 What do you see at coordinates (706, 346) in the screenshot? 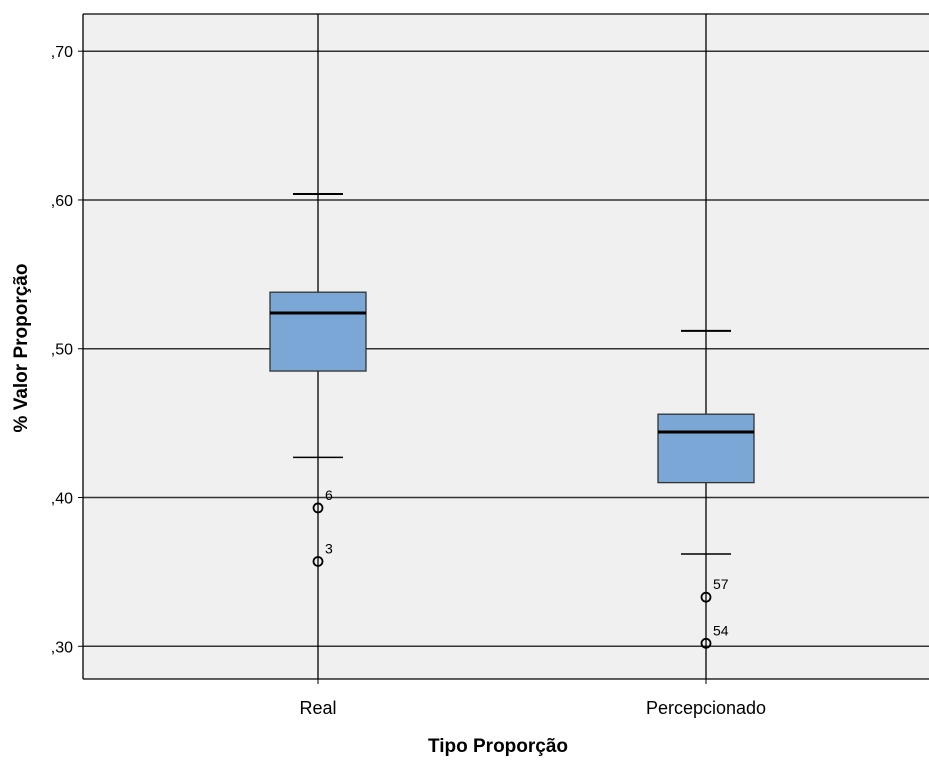
I see `box-percepcionado: 57 54` at bounding box center [706, 346].